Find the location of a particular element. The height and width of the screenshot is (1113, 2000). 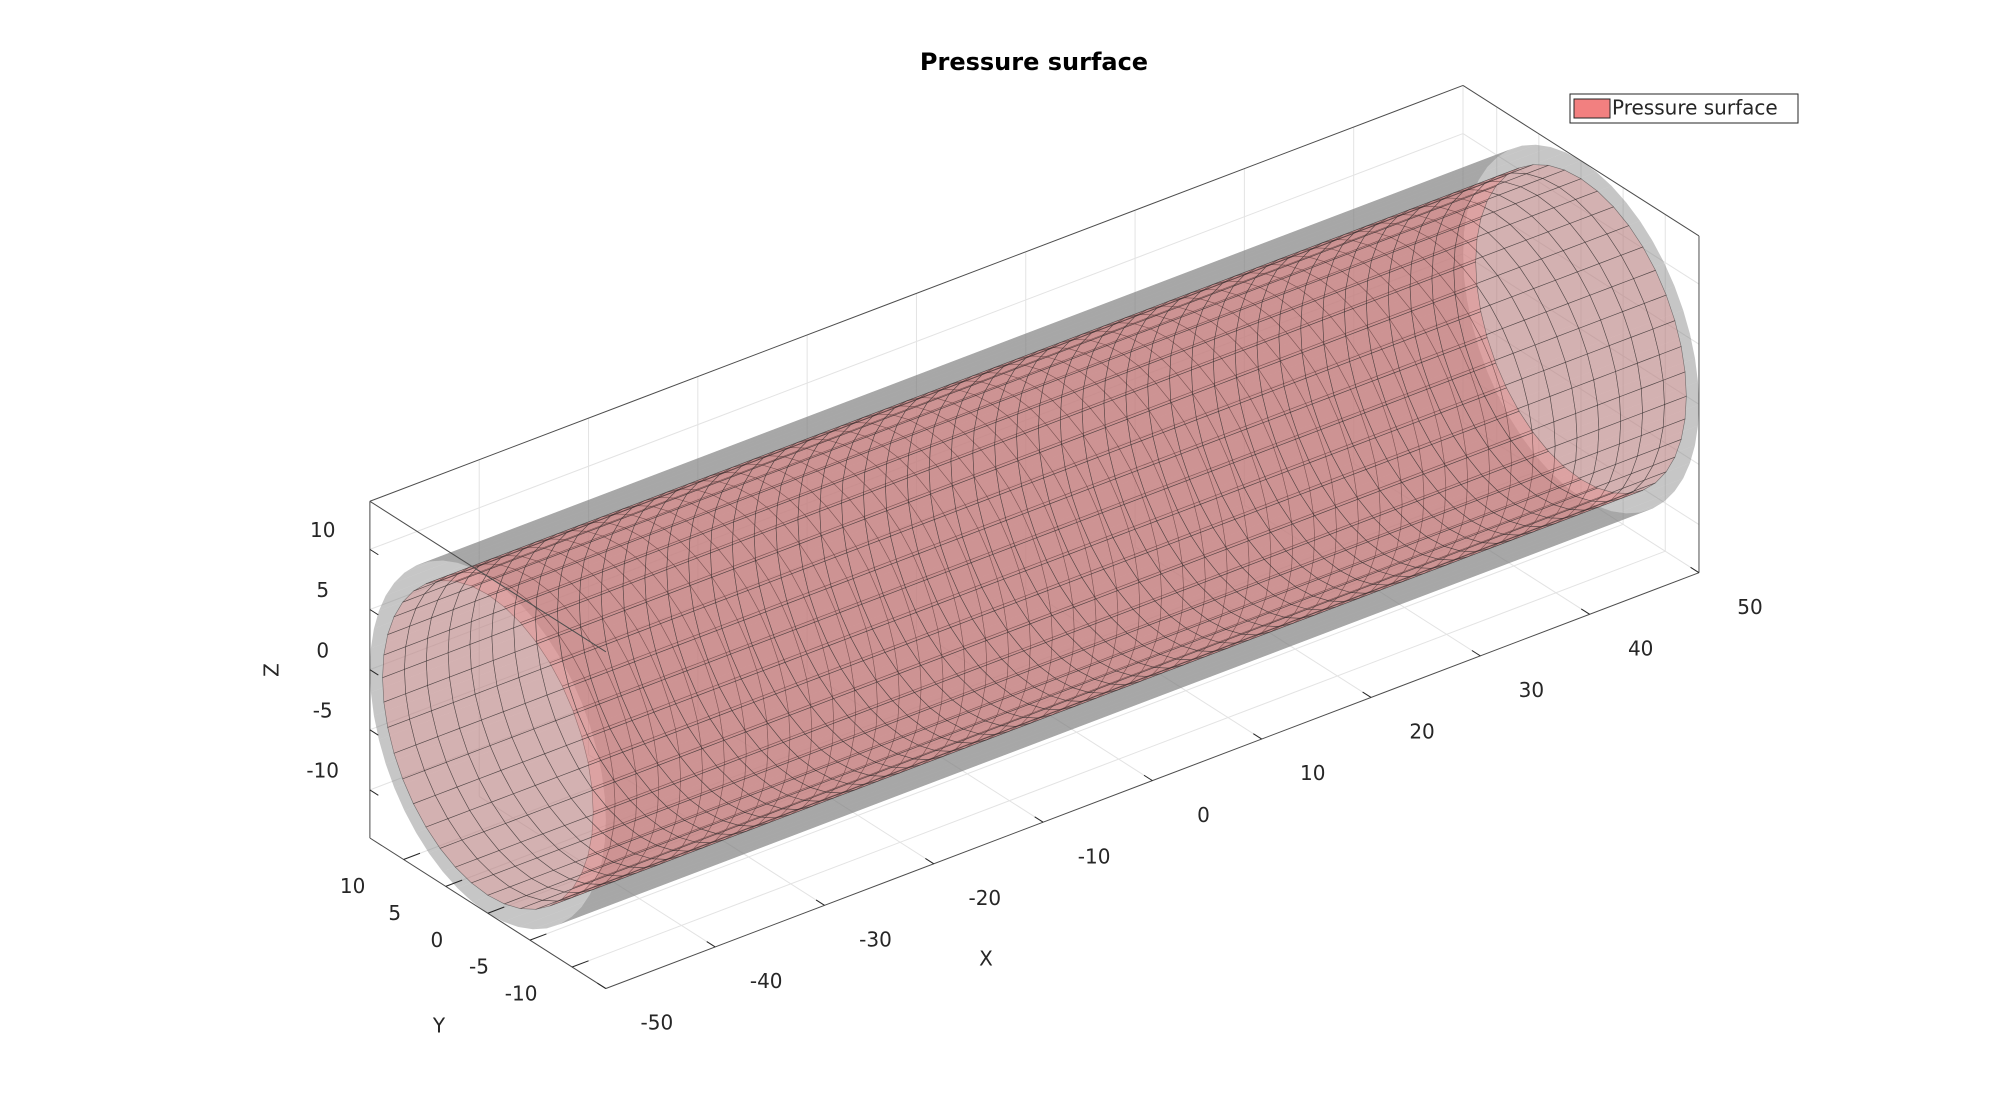

z-axis-label: Z is located at coordinates (272, 670).